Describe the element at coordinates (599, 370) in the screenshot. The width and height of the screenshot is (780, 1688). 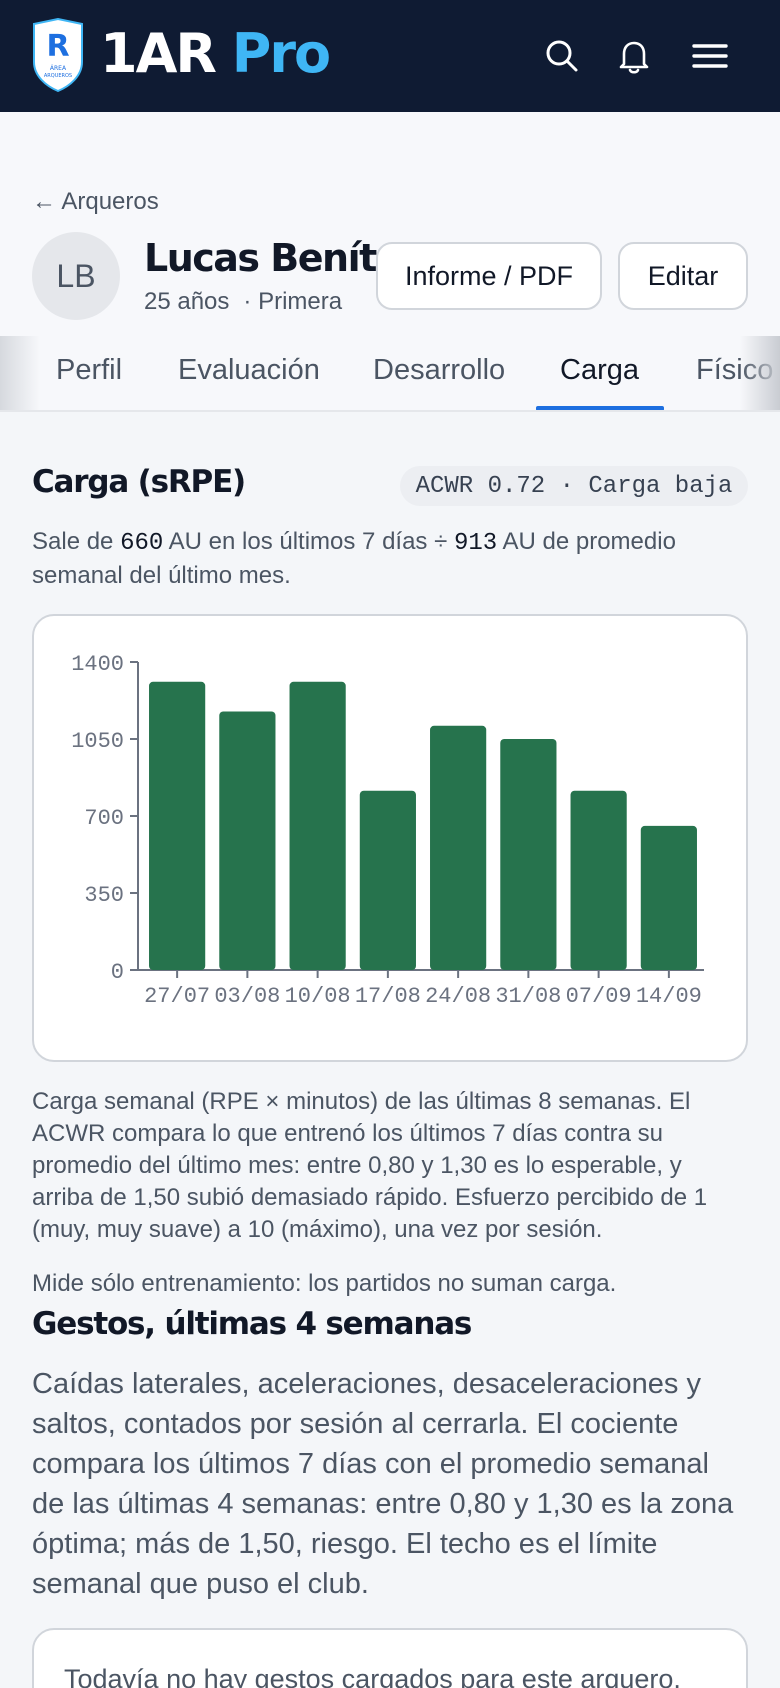
I see `tab-carga: Carga` at that location.